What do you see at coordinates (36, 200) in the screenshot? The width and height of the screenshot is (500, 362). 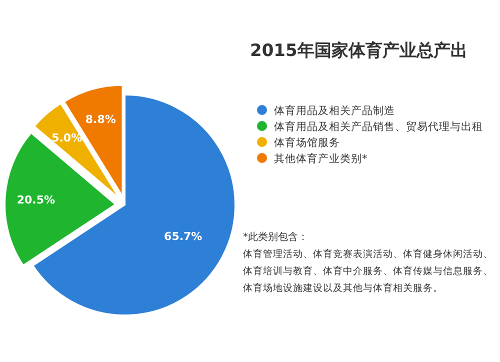 I see `data-label: 20.5%` at bounding box center [36, 200].